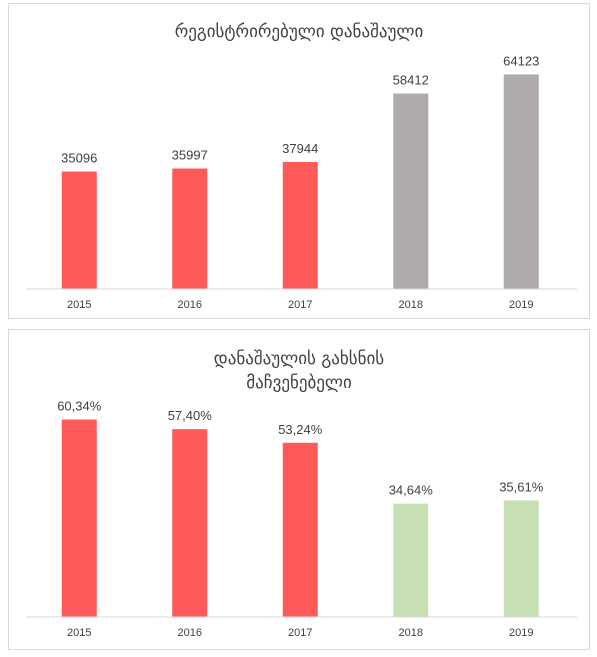  I want to click on data-label-2015: 35096, so click(79, 158).